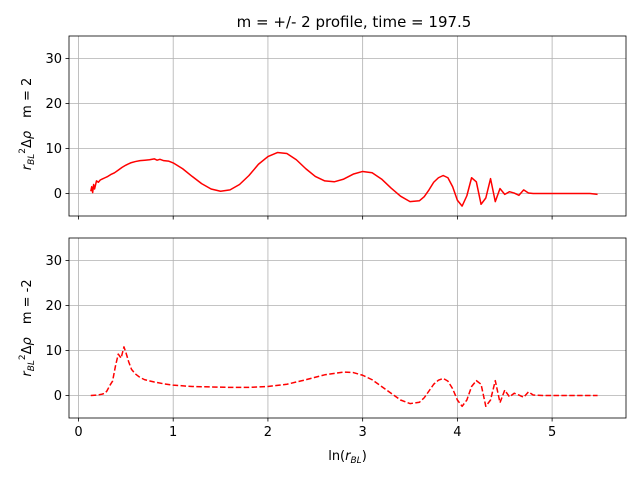  I want to click on y-axis-label: rBL2Δρ m = 2, so click(27, 124).